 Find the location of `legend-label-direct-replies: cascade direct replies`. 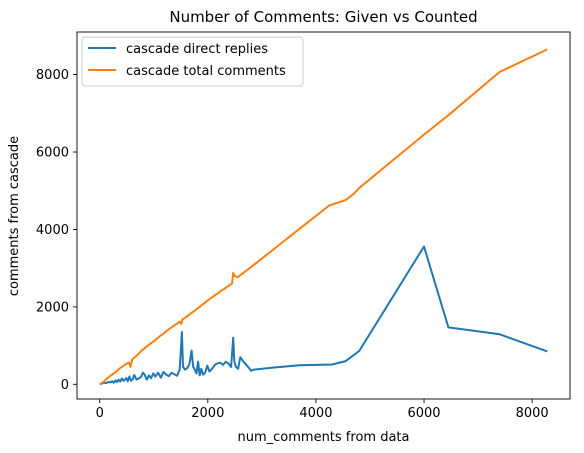

legend-label-direct-replies: cascade direct replies is located at coordinates (197, 49).